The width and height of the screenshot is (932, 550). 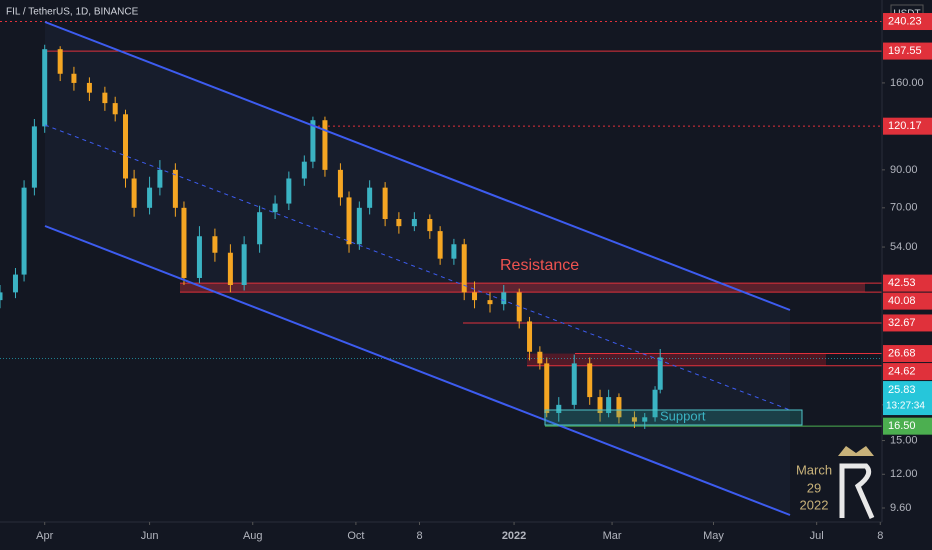 I want to click on x-tick-label: Mar, so click(x=612, y=536).